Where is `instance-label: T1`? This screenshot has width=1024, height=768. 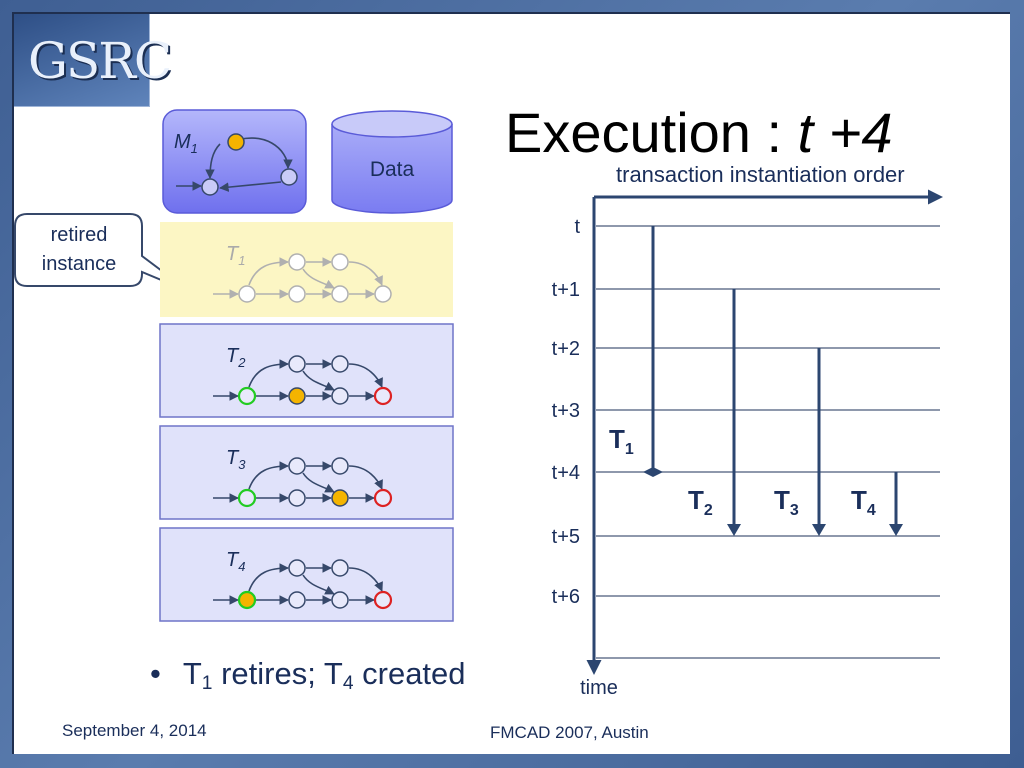 instance-label: T1 is located at coordinates (235, 255).